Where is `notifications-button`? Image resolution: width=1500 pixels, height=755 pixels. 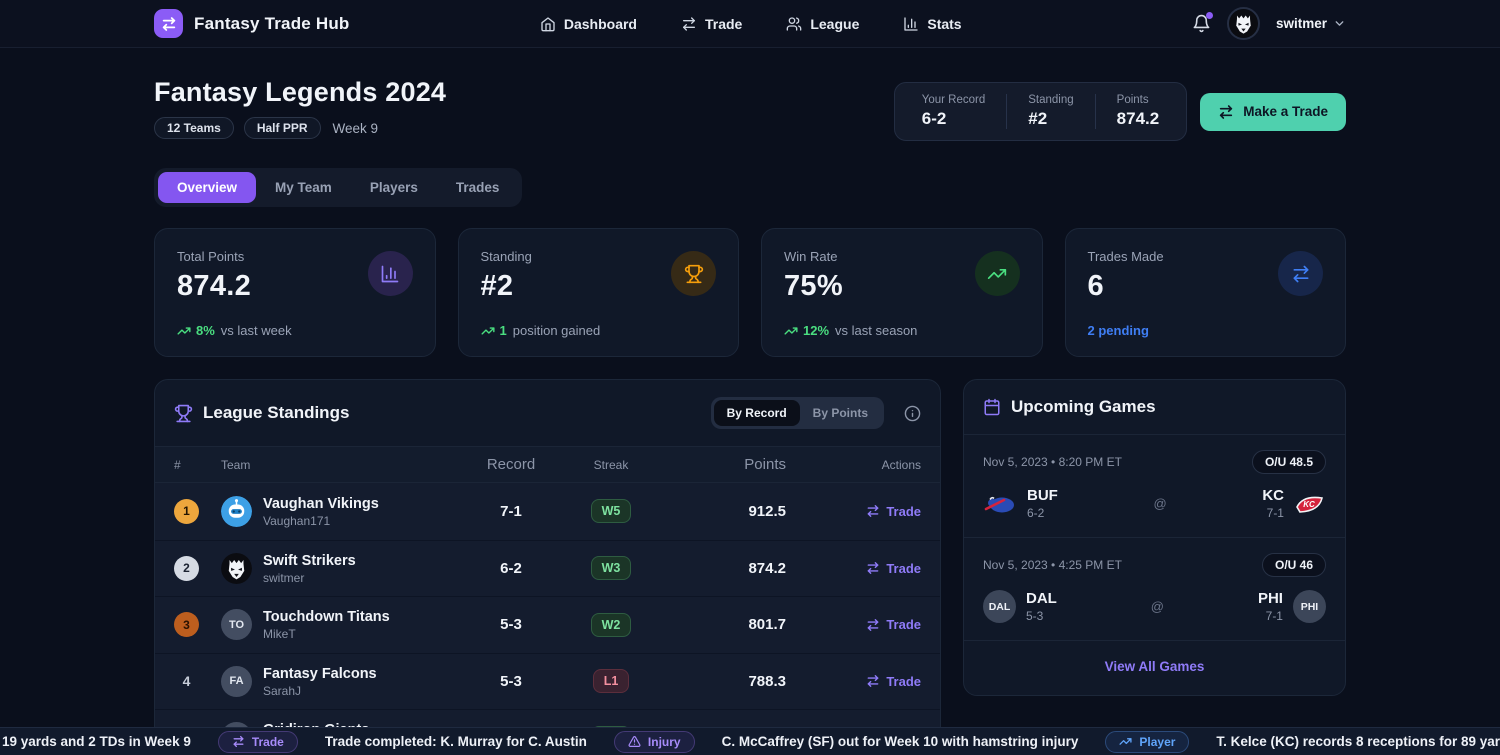
notifications-button is located at coordinates (1202, 22).